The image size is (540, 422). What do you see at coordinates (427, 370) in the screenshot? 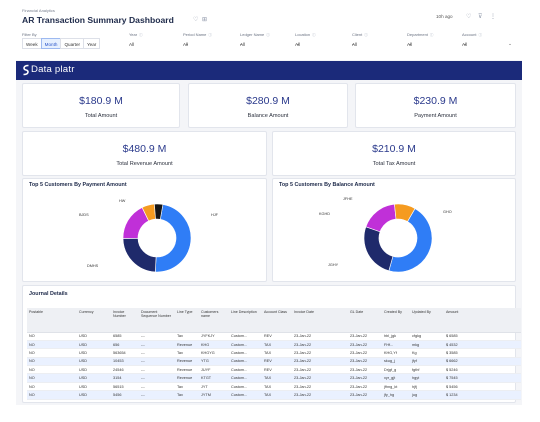
I see `table-cell: fgthf` at bounding box center [427, 370].